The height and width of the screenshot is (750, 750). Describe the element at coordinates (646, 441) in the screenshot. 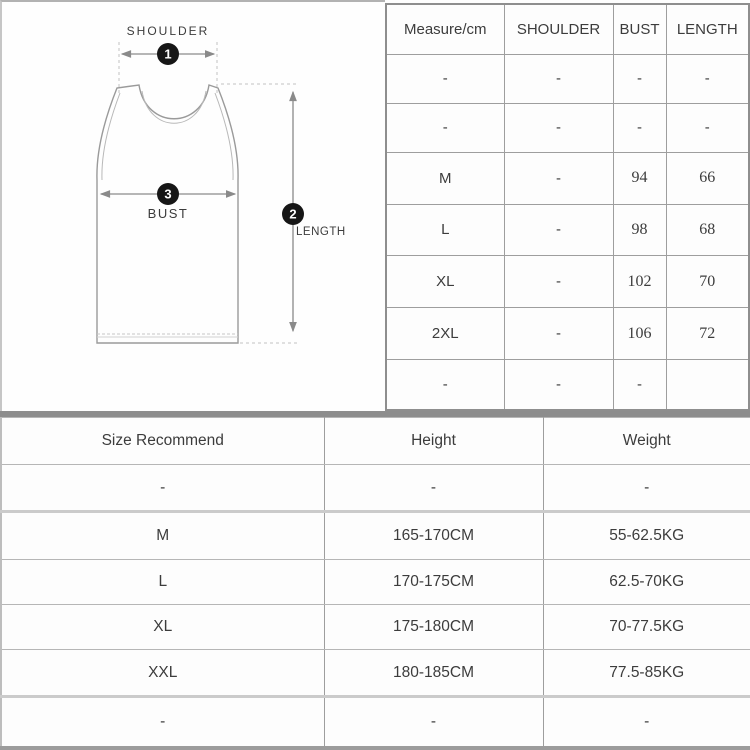

I see `recommend-header-cell: Weight` at that location.